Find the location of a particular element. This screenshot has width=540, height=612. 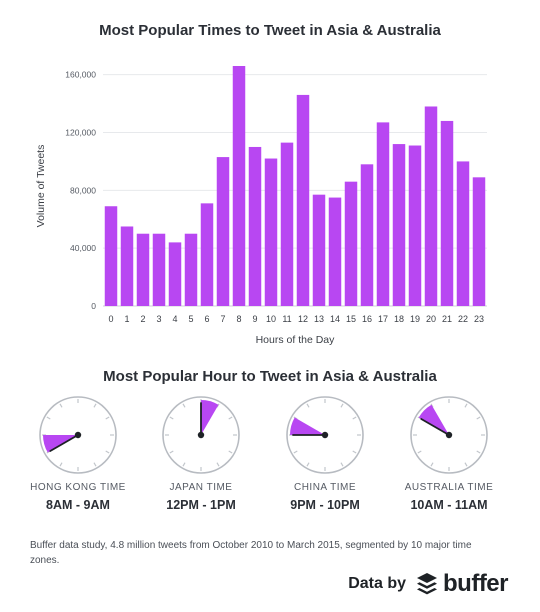

x-tick-label: 13 is located at coordinates (319, 319).